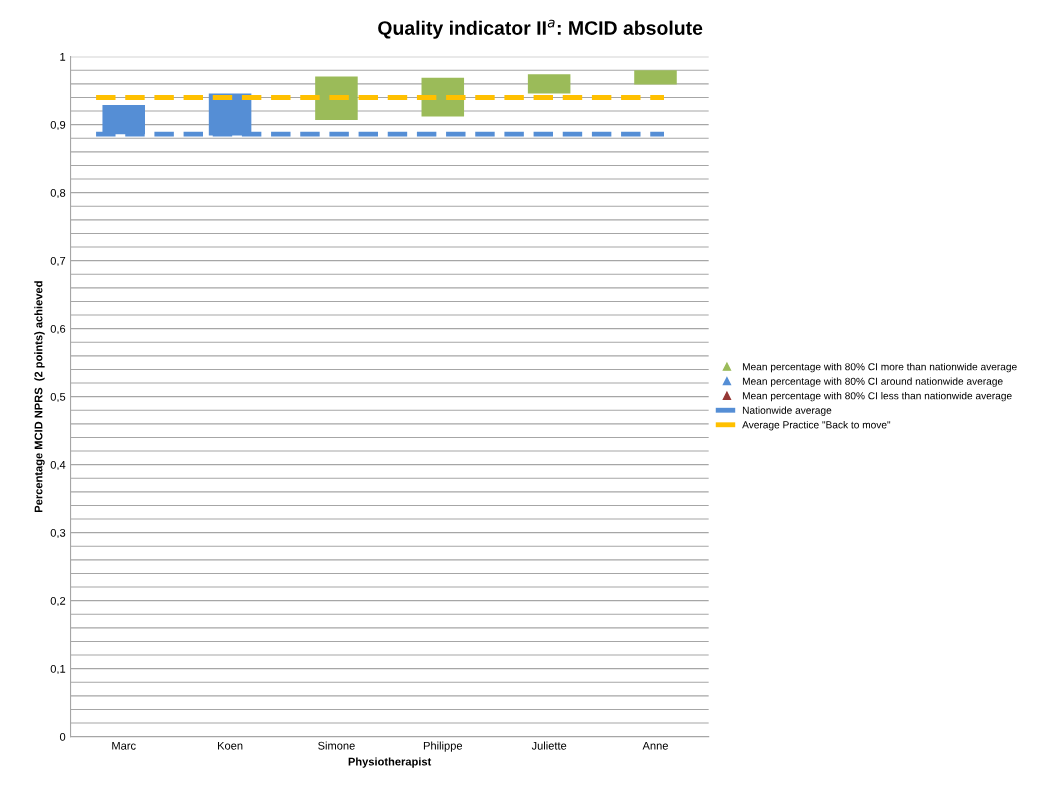 The width and height of the screenshot is (1053, 787). I want to click on x-tick-label: Simone, so click(336, 745).